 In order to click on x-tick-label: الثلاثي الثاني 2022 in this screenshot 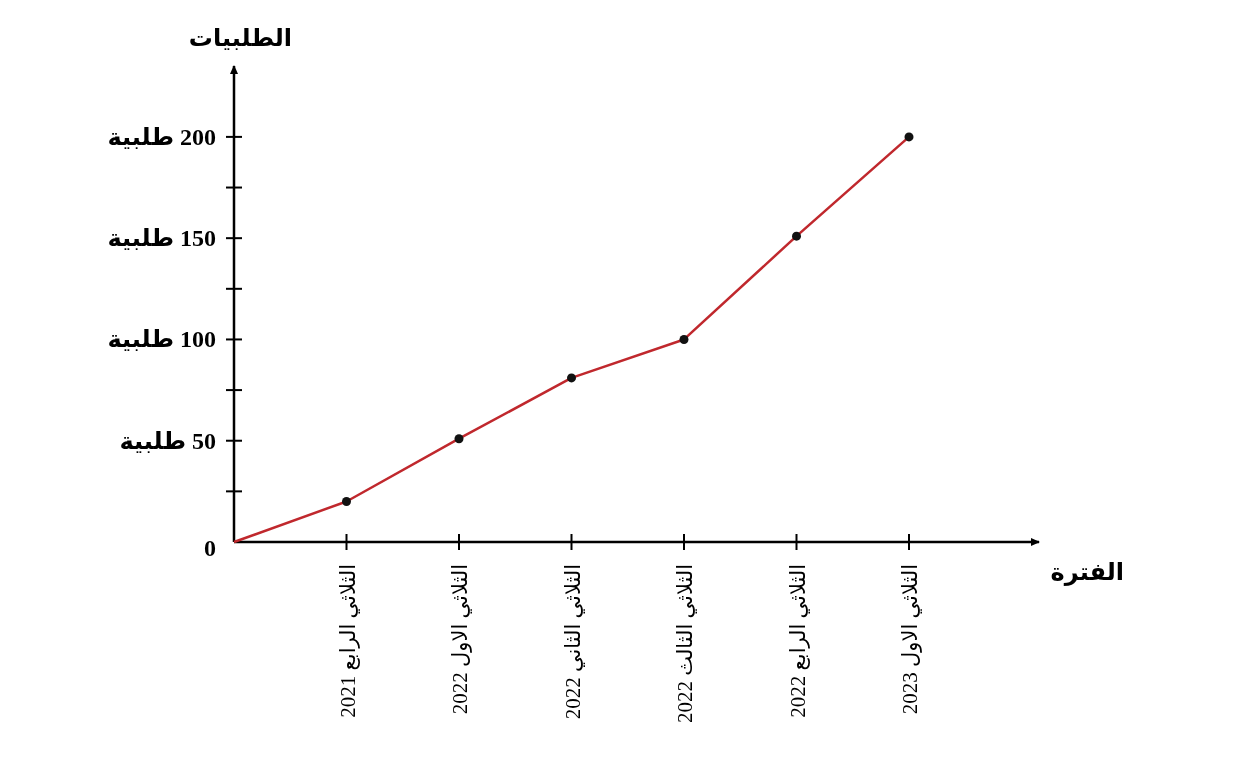, I will do `click(572, 642)`.